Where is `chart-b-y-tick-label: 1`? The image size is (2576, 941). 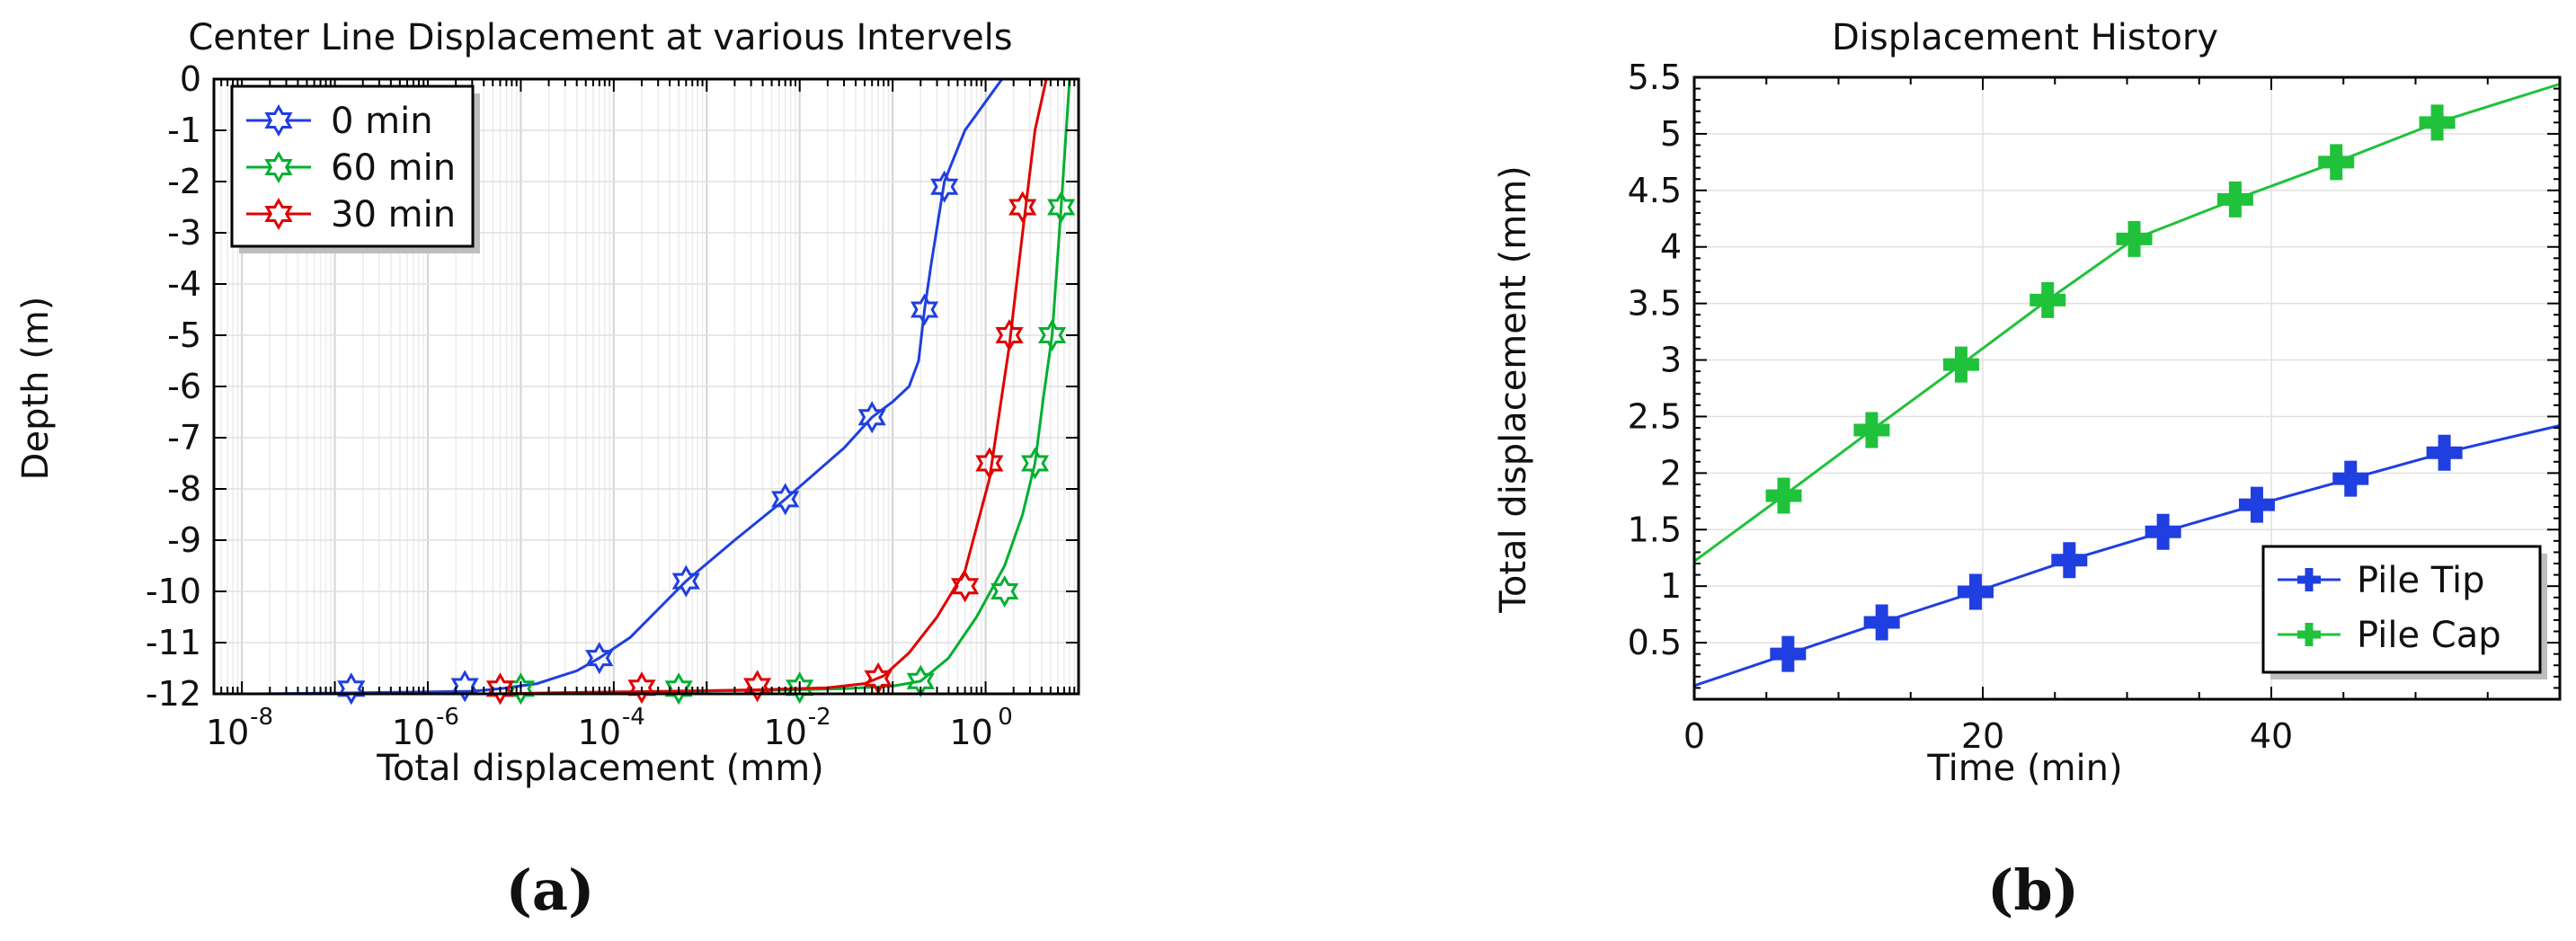 chart-b-y-tick-label: 1 is located at coordinates (1671, 586).